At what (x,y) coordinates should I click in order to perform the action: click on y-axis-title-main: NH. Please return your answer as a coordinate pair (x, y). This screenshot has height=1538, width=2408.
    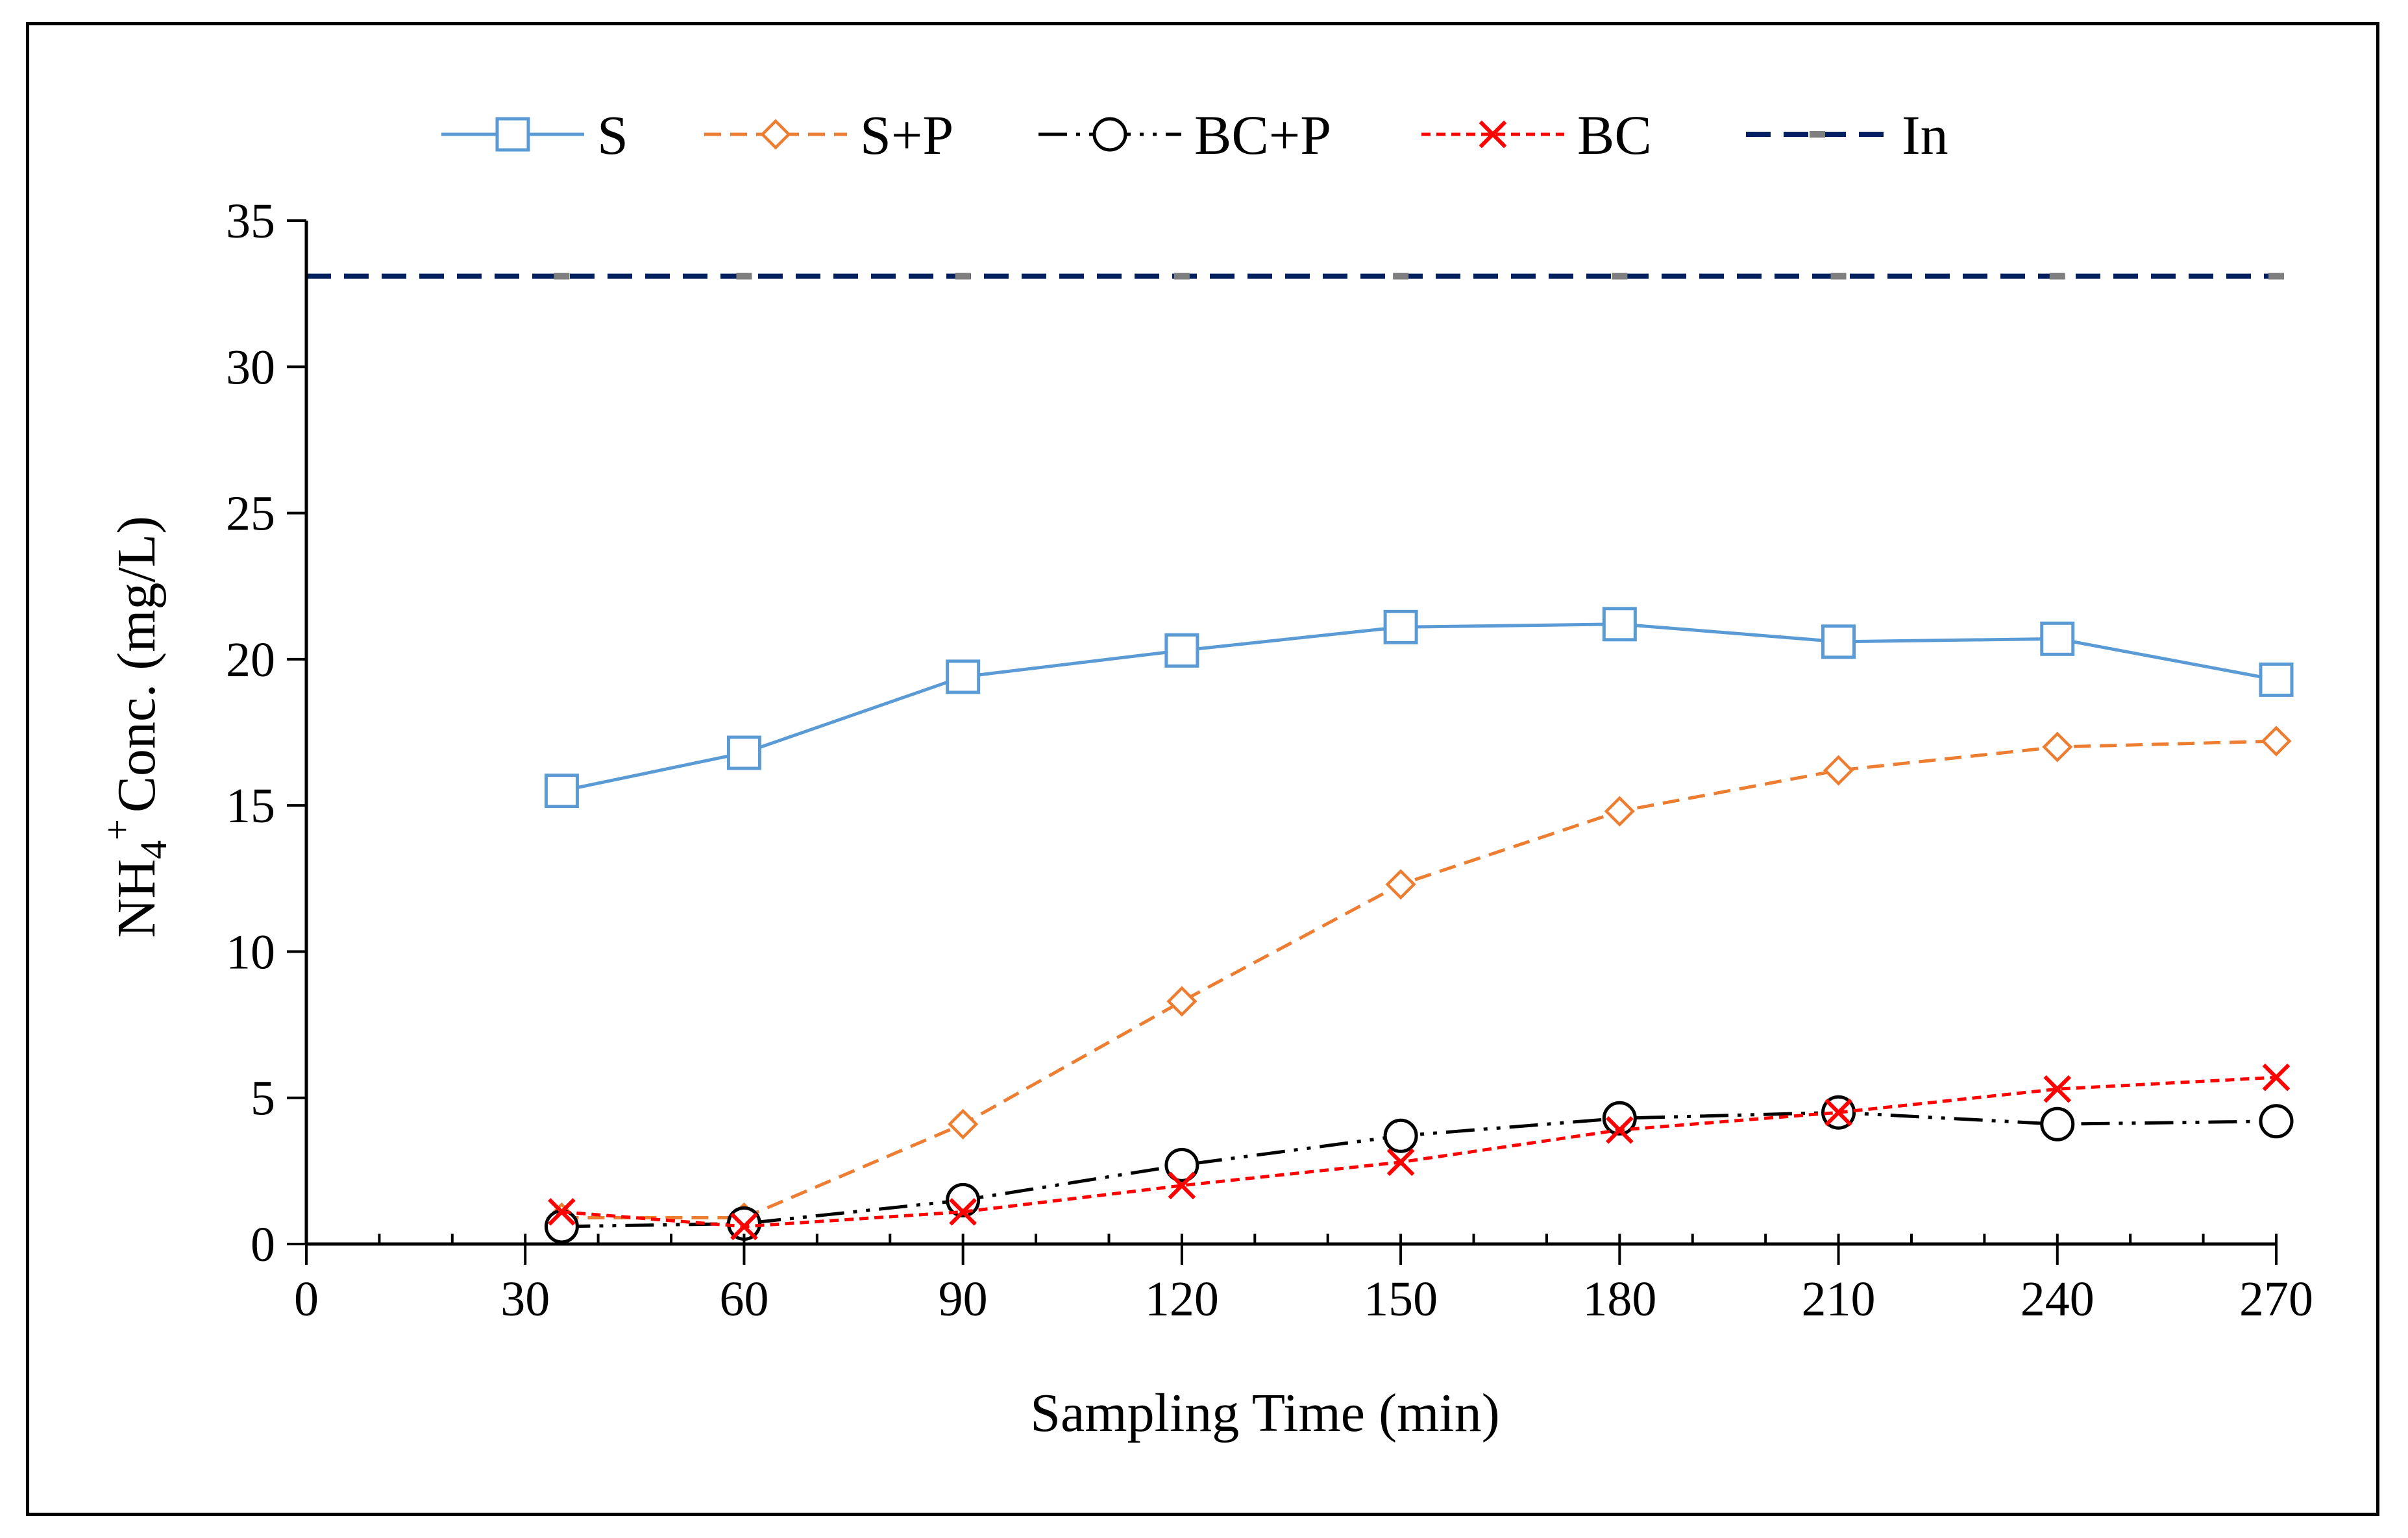
    Looking at the image, I should click on (136, 898).